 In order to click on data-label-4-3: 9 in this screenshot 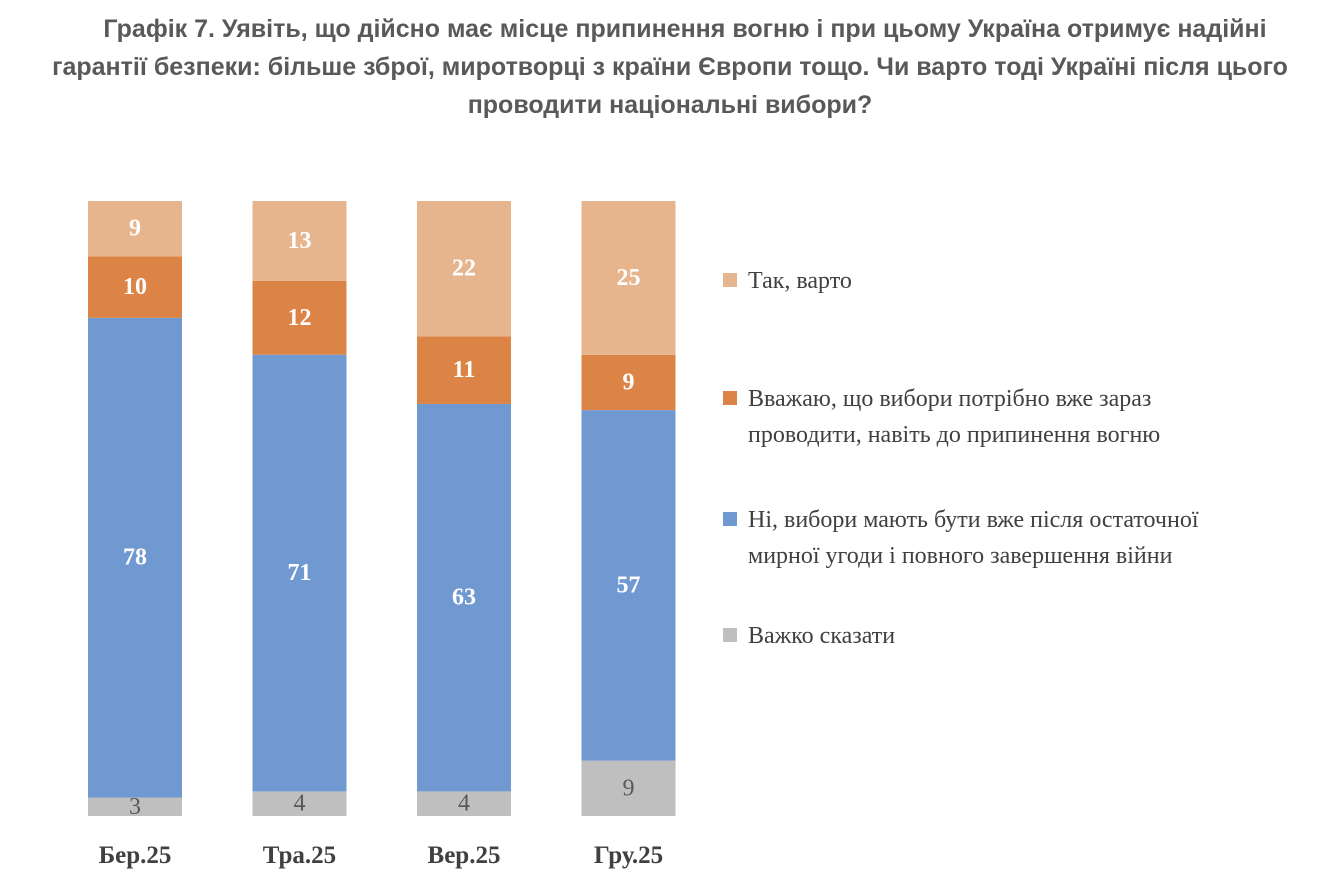, I will do `click(629, 382)`.